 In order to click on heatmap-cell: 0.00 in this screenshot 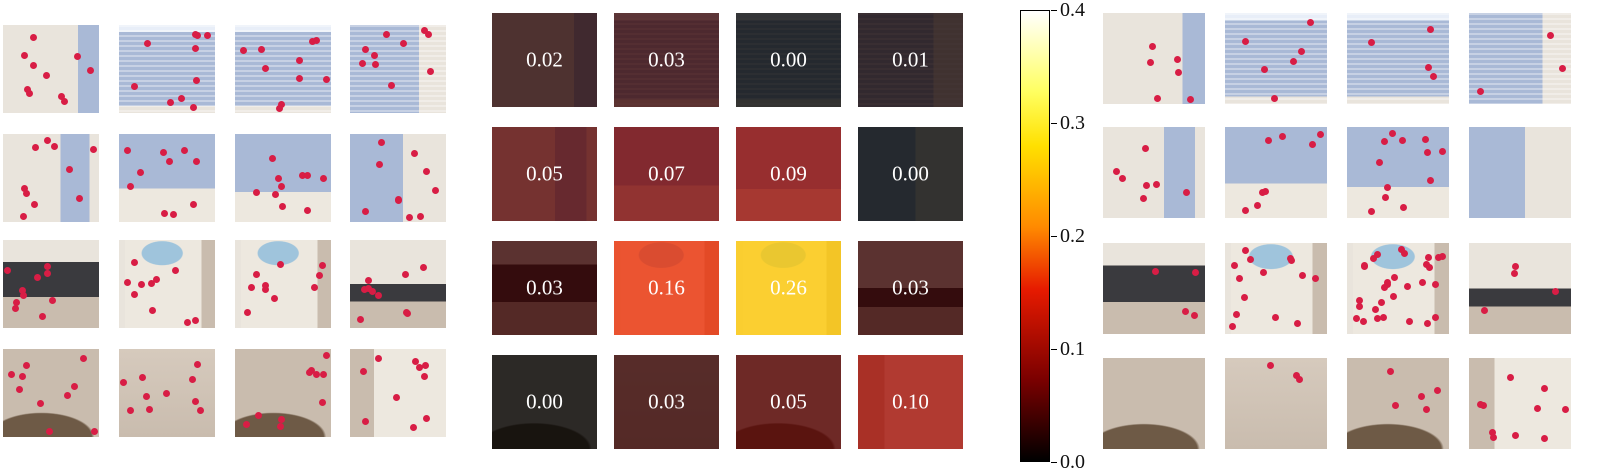, I will do `click(544, 402)`.